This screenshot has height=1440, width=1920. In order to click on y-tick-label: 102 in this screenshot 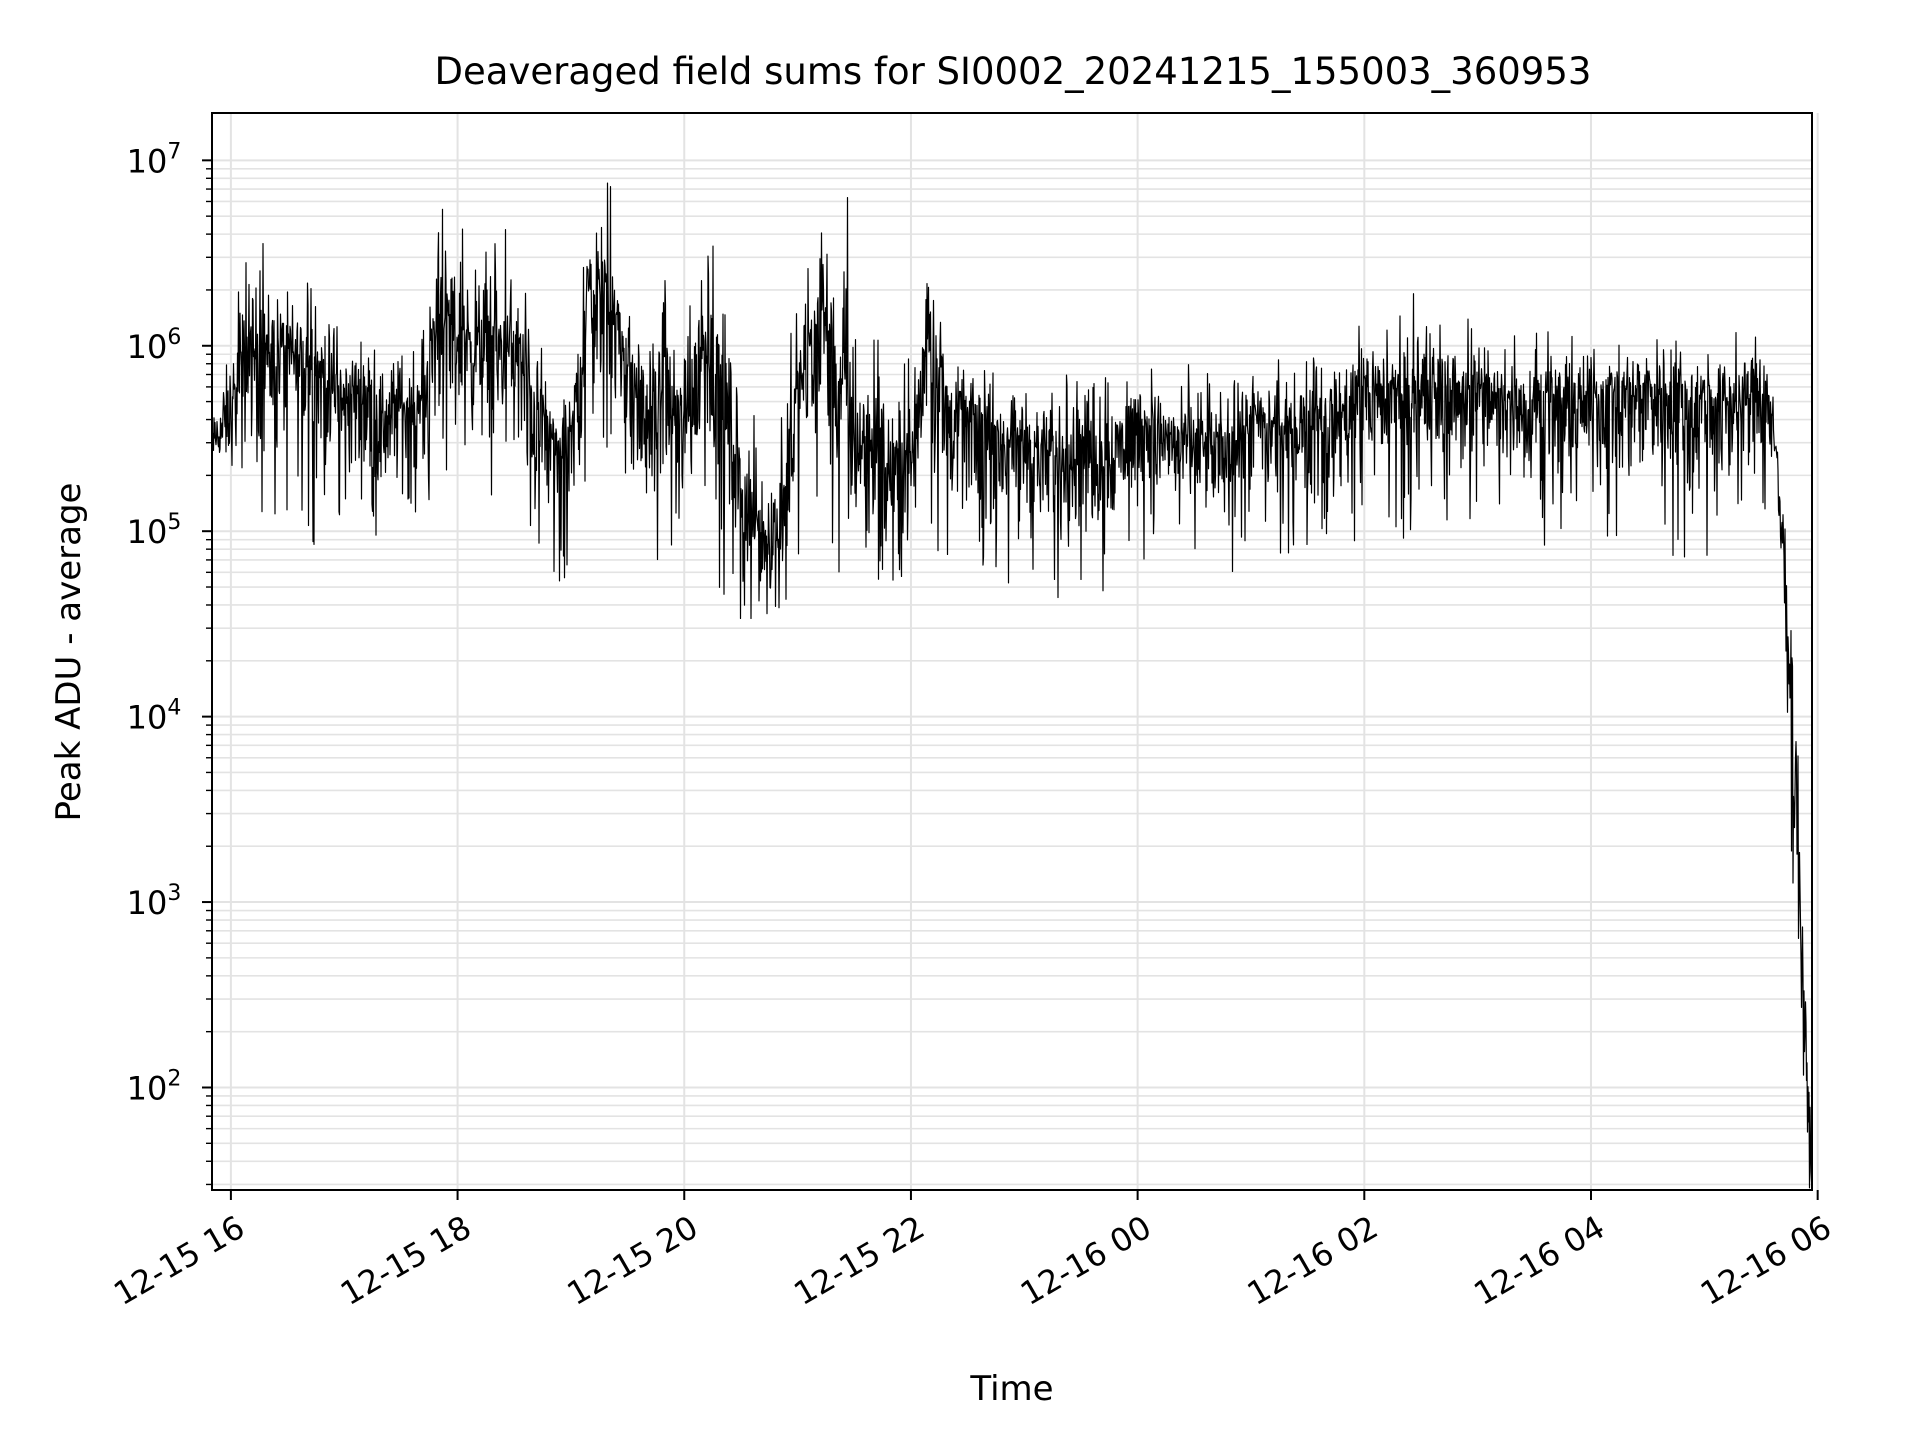, I will do `click(154, 1086)`.